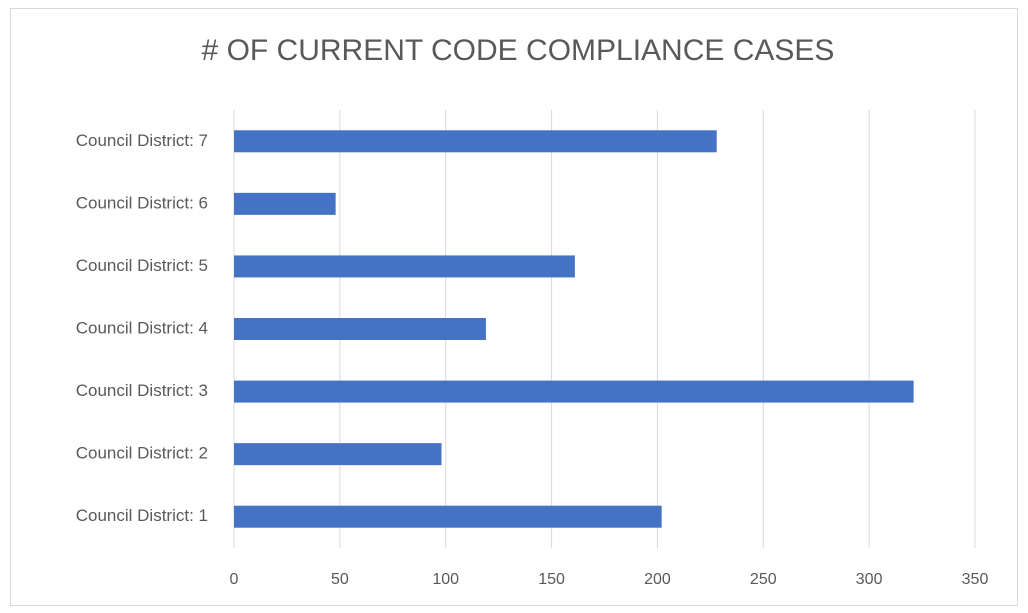 The height and width of the screenshot is (613, 1028). Describe the element at coordinates (142, 515) in the screenshot. I see `y-tick-label: Council District: 1` at that location.